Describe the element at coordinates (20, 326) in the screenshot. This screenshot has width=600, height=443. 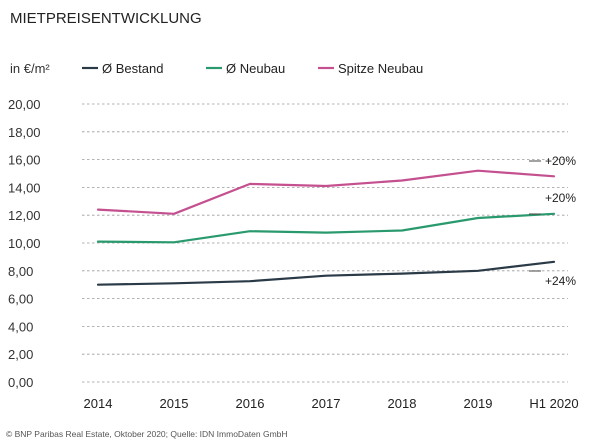
I see `y-tick-label: 4,00` at that location.